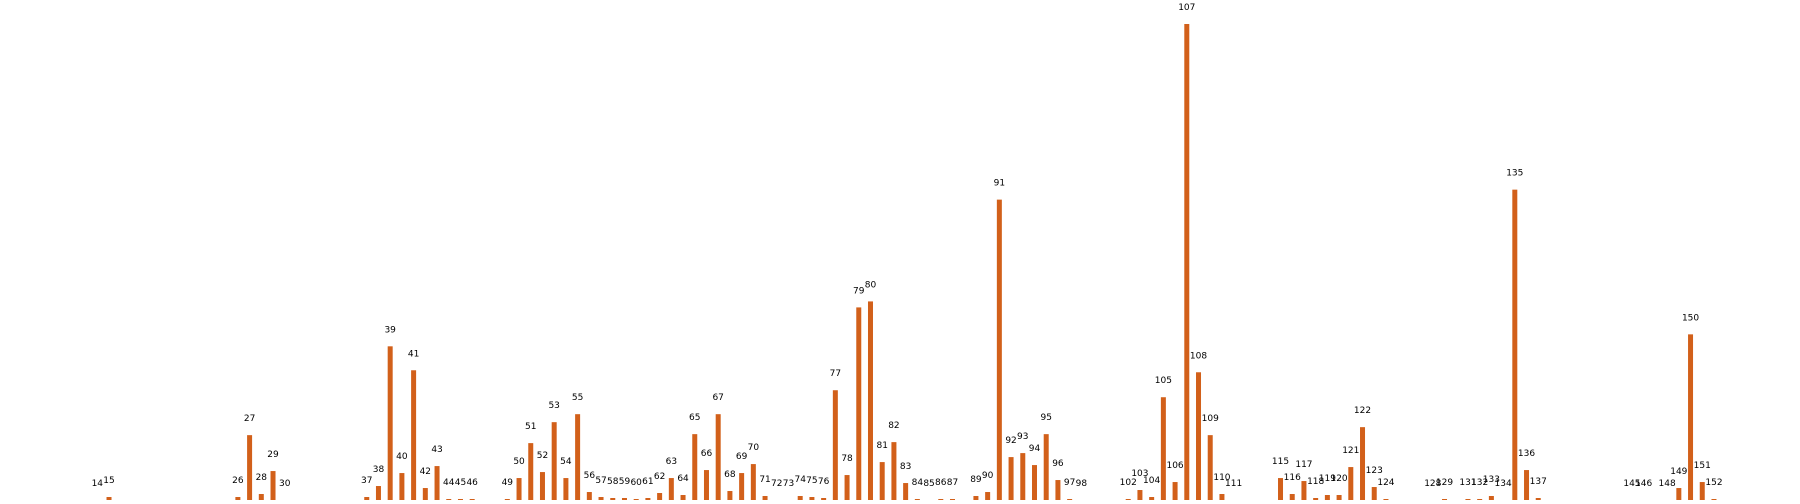 Image resolution: width=1800 pixels, height=504 pixels. What do you see at coordinates (1174, 466) in the screenshot?
I see `data-label-106: 106` at bounding box center [1174, 466].